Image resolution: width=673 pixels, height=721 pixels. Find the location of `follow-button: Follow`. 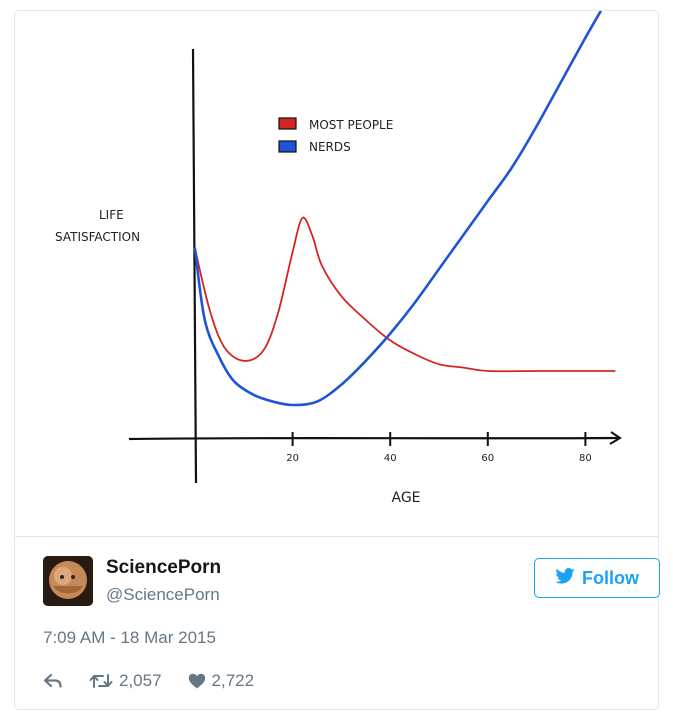

follow-button: Follow is located at coordinates (597, 578).